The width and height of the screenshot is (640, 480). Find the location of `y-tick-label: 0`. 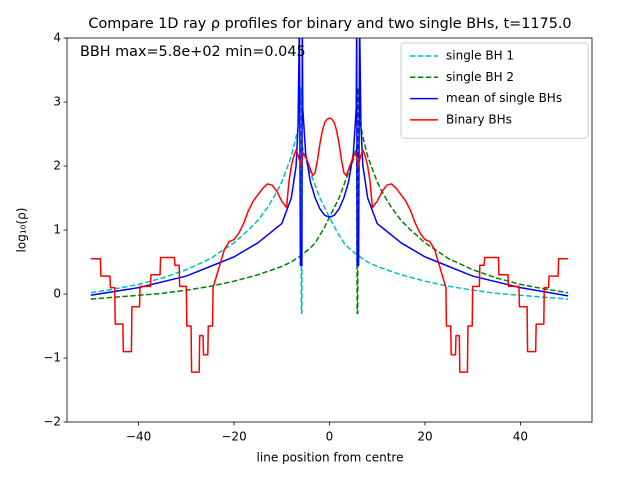

y-tick-label: 0 is located at coordinates (57, 294).